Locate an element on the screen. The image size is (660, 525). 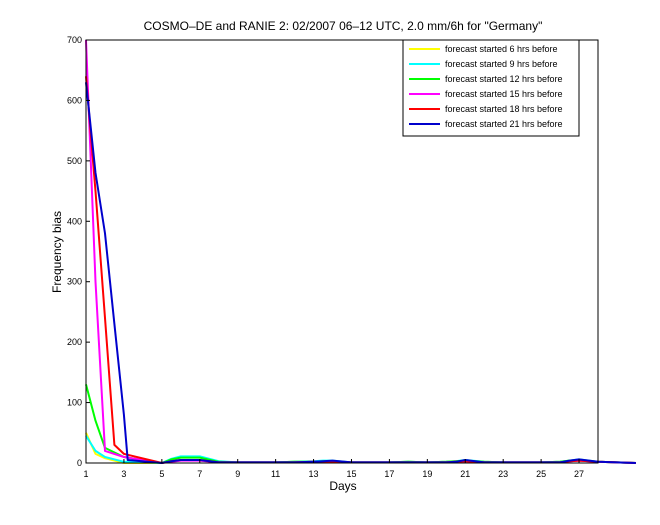
x-tick-label: 11 is located at coordinates (275, 474).